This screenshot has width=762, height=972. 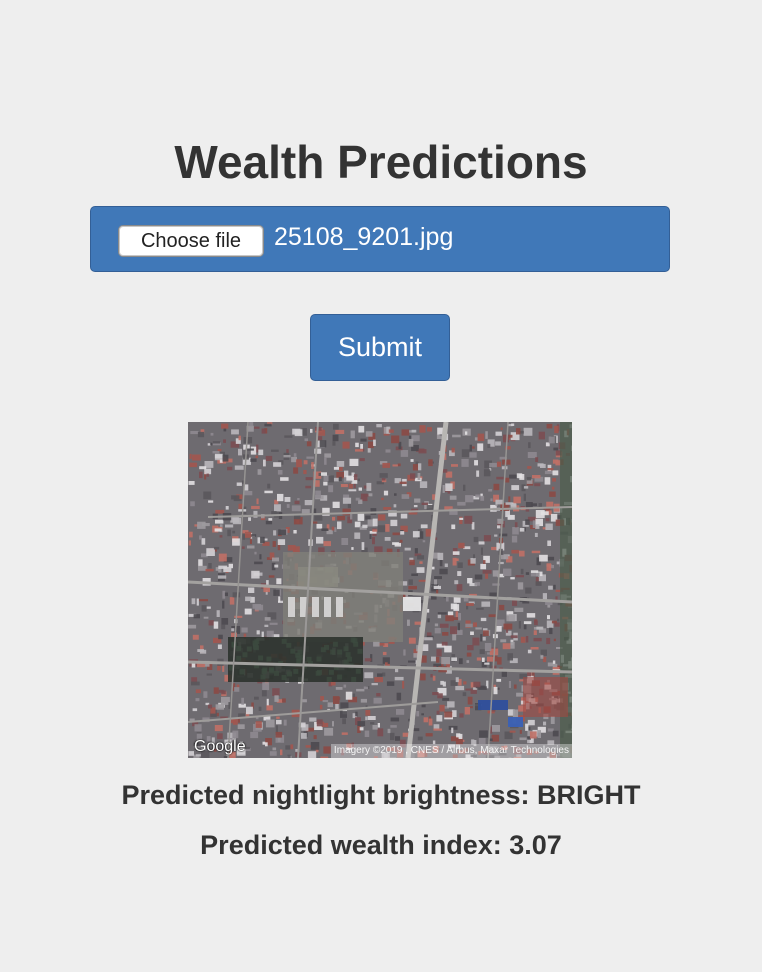 What do you see at coordinates (220, 746) in the screenshot?
I see `google-logo: Google` at bounding box center [220, 746].